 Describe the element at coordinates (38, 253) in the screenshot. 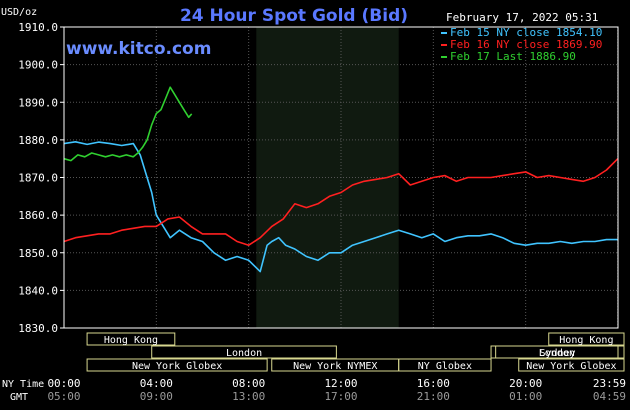

I see `y-tick-label: 1850.0` at that location.